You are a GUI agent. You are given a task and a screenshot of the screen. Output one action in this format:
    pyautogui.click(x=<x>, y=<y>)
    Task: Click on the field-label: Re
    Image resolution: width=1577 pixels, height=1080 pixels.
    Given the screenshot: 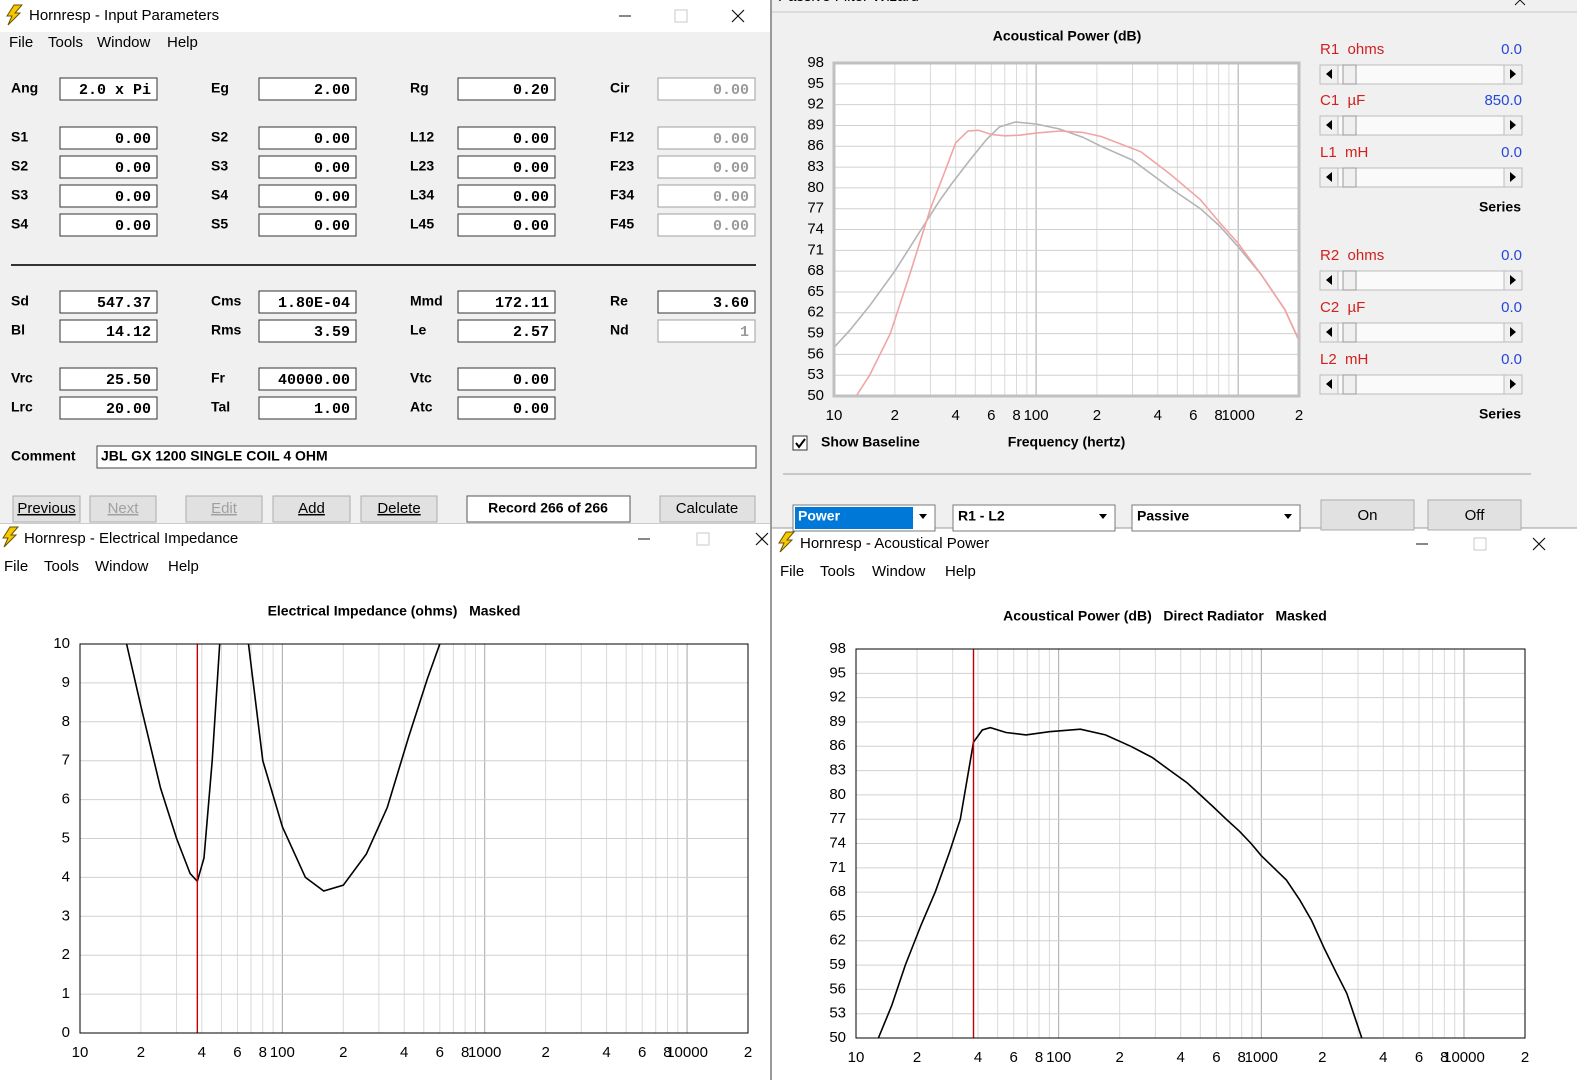 What is the action you would take?
    pyautogui.click(x=619, y=301)
    